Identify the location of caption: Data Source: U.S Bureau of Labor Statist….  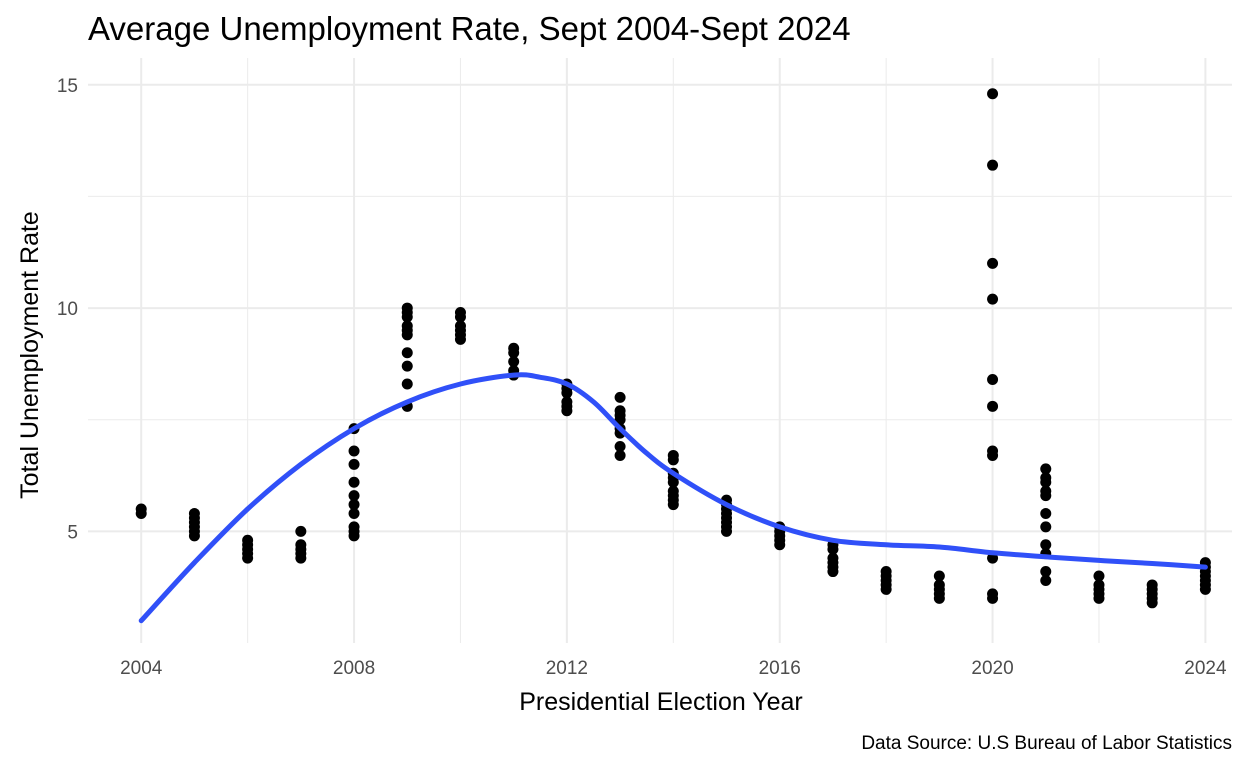
(1046, 743).